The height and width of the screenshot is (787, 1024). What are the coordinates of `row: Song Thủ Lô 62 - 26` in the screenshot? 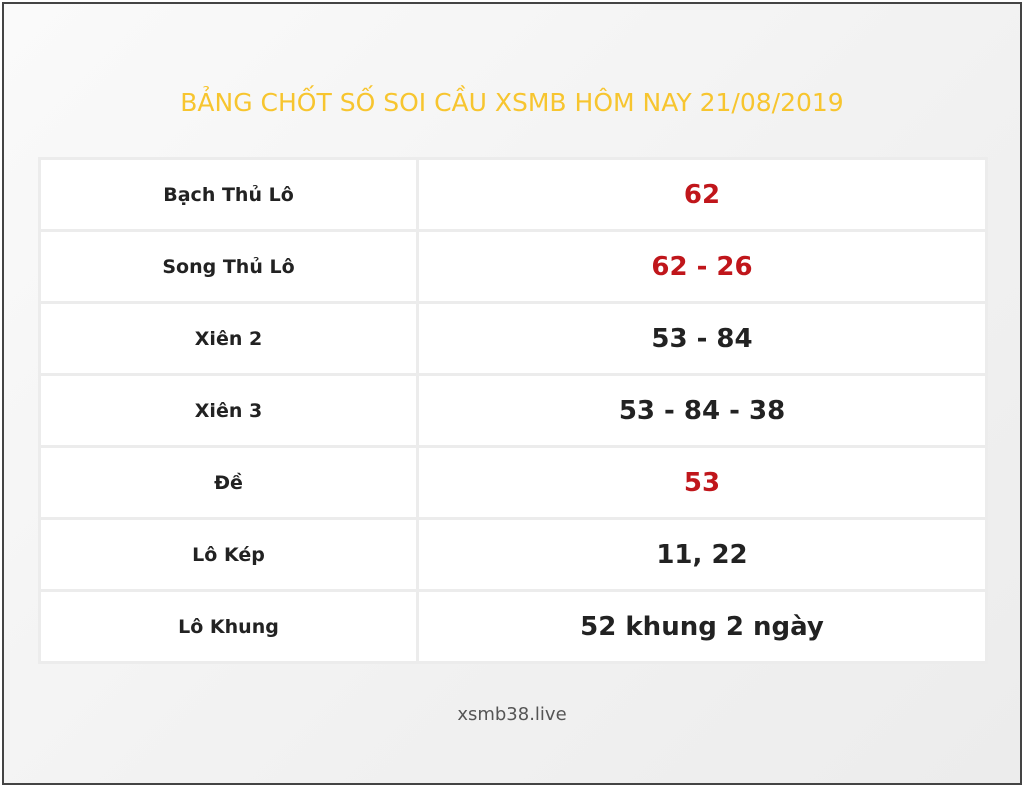 It's located at (513, 266).